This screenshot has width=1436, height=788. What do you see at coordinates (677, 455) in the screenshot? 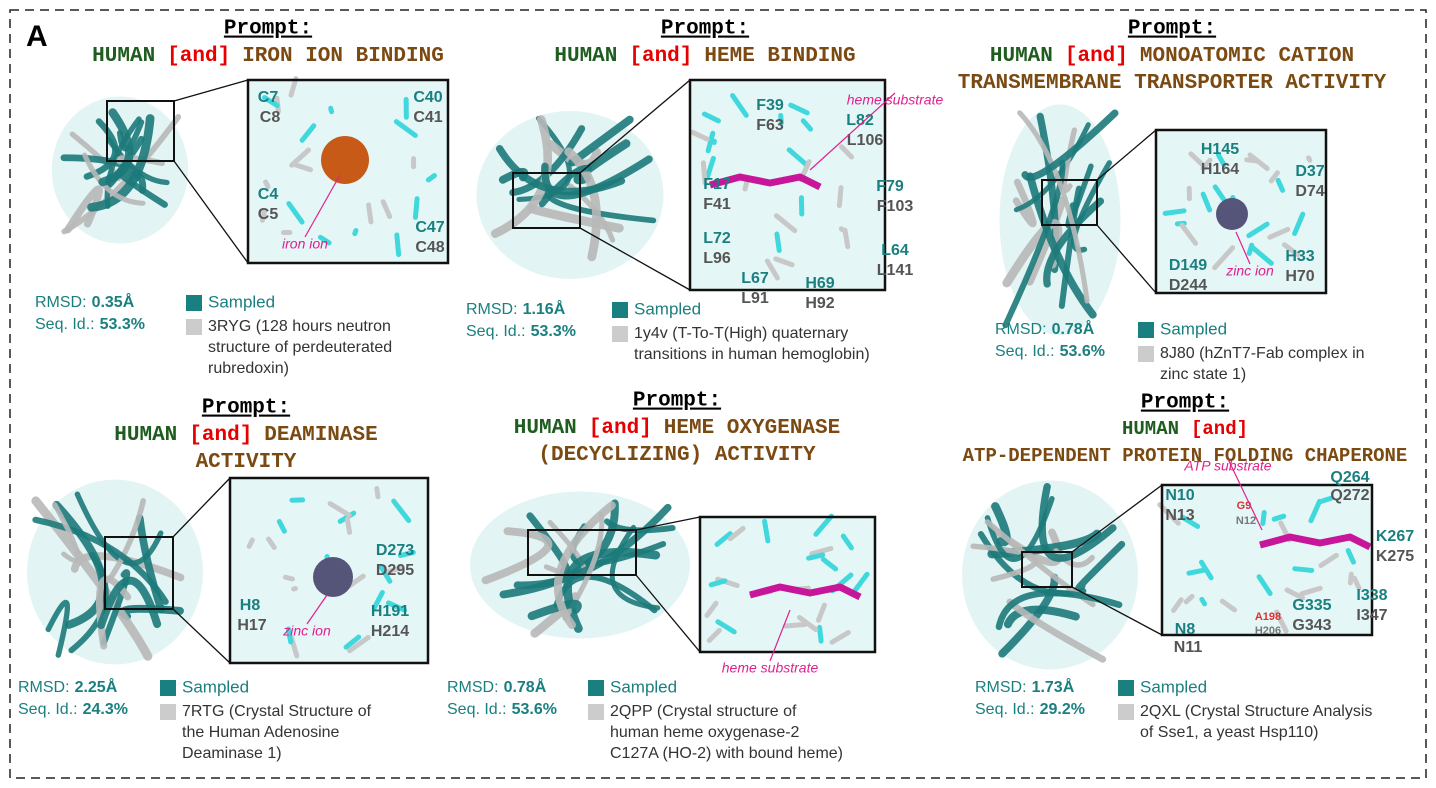
I see `prompt-line: (DECYCLIZING) ACTIVITY` at bounding box center [677, 455].